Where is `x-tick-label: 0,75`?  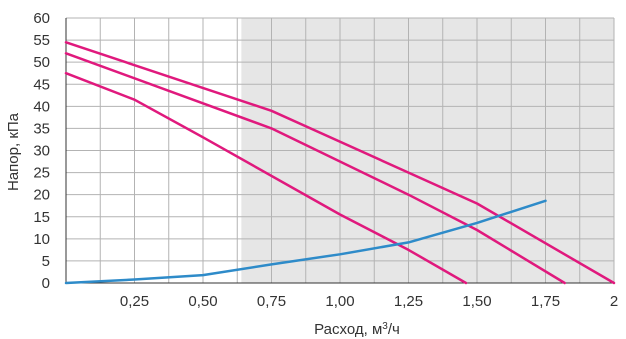 x-tick-label: 0,75 is located at coordinates (271, 301).